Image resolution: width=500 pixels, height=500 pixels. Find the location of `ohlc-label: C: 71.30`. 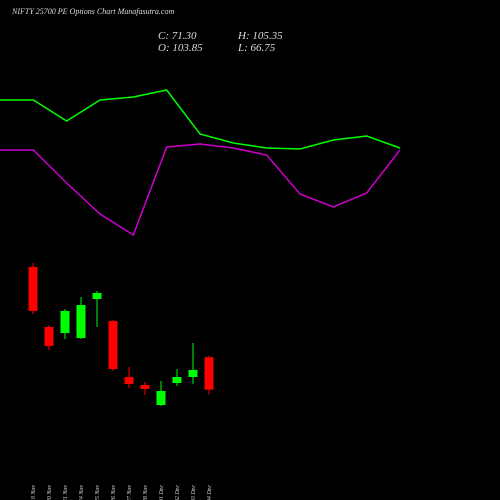

ohlc-label: C: 71.30 is located at coordinates (177, 36).